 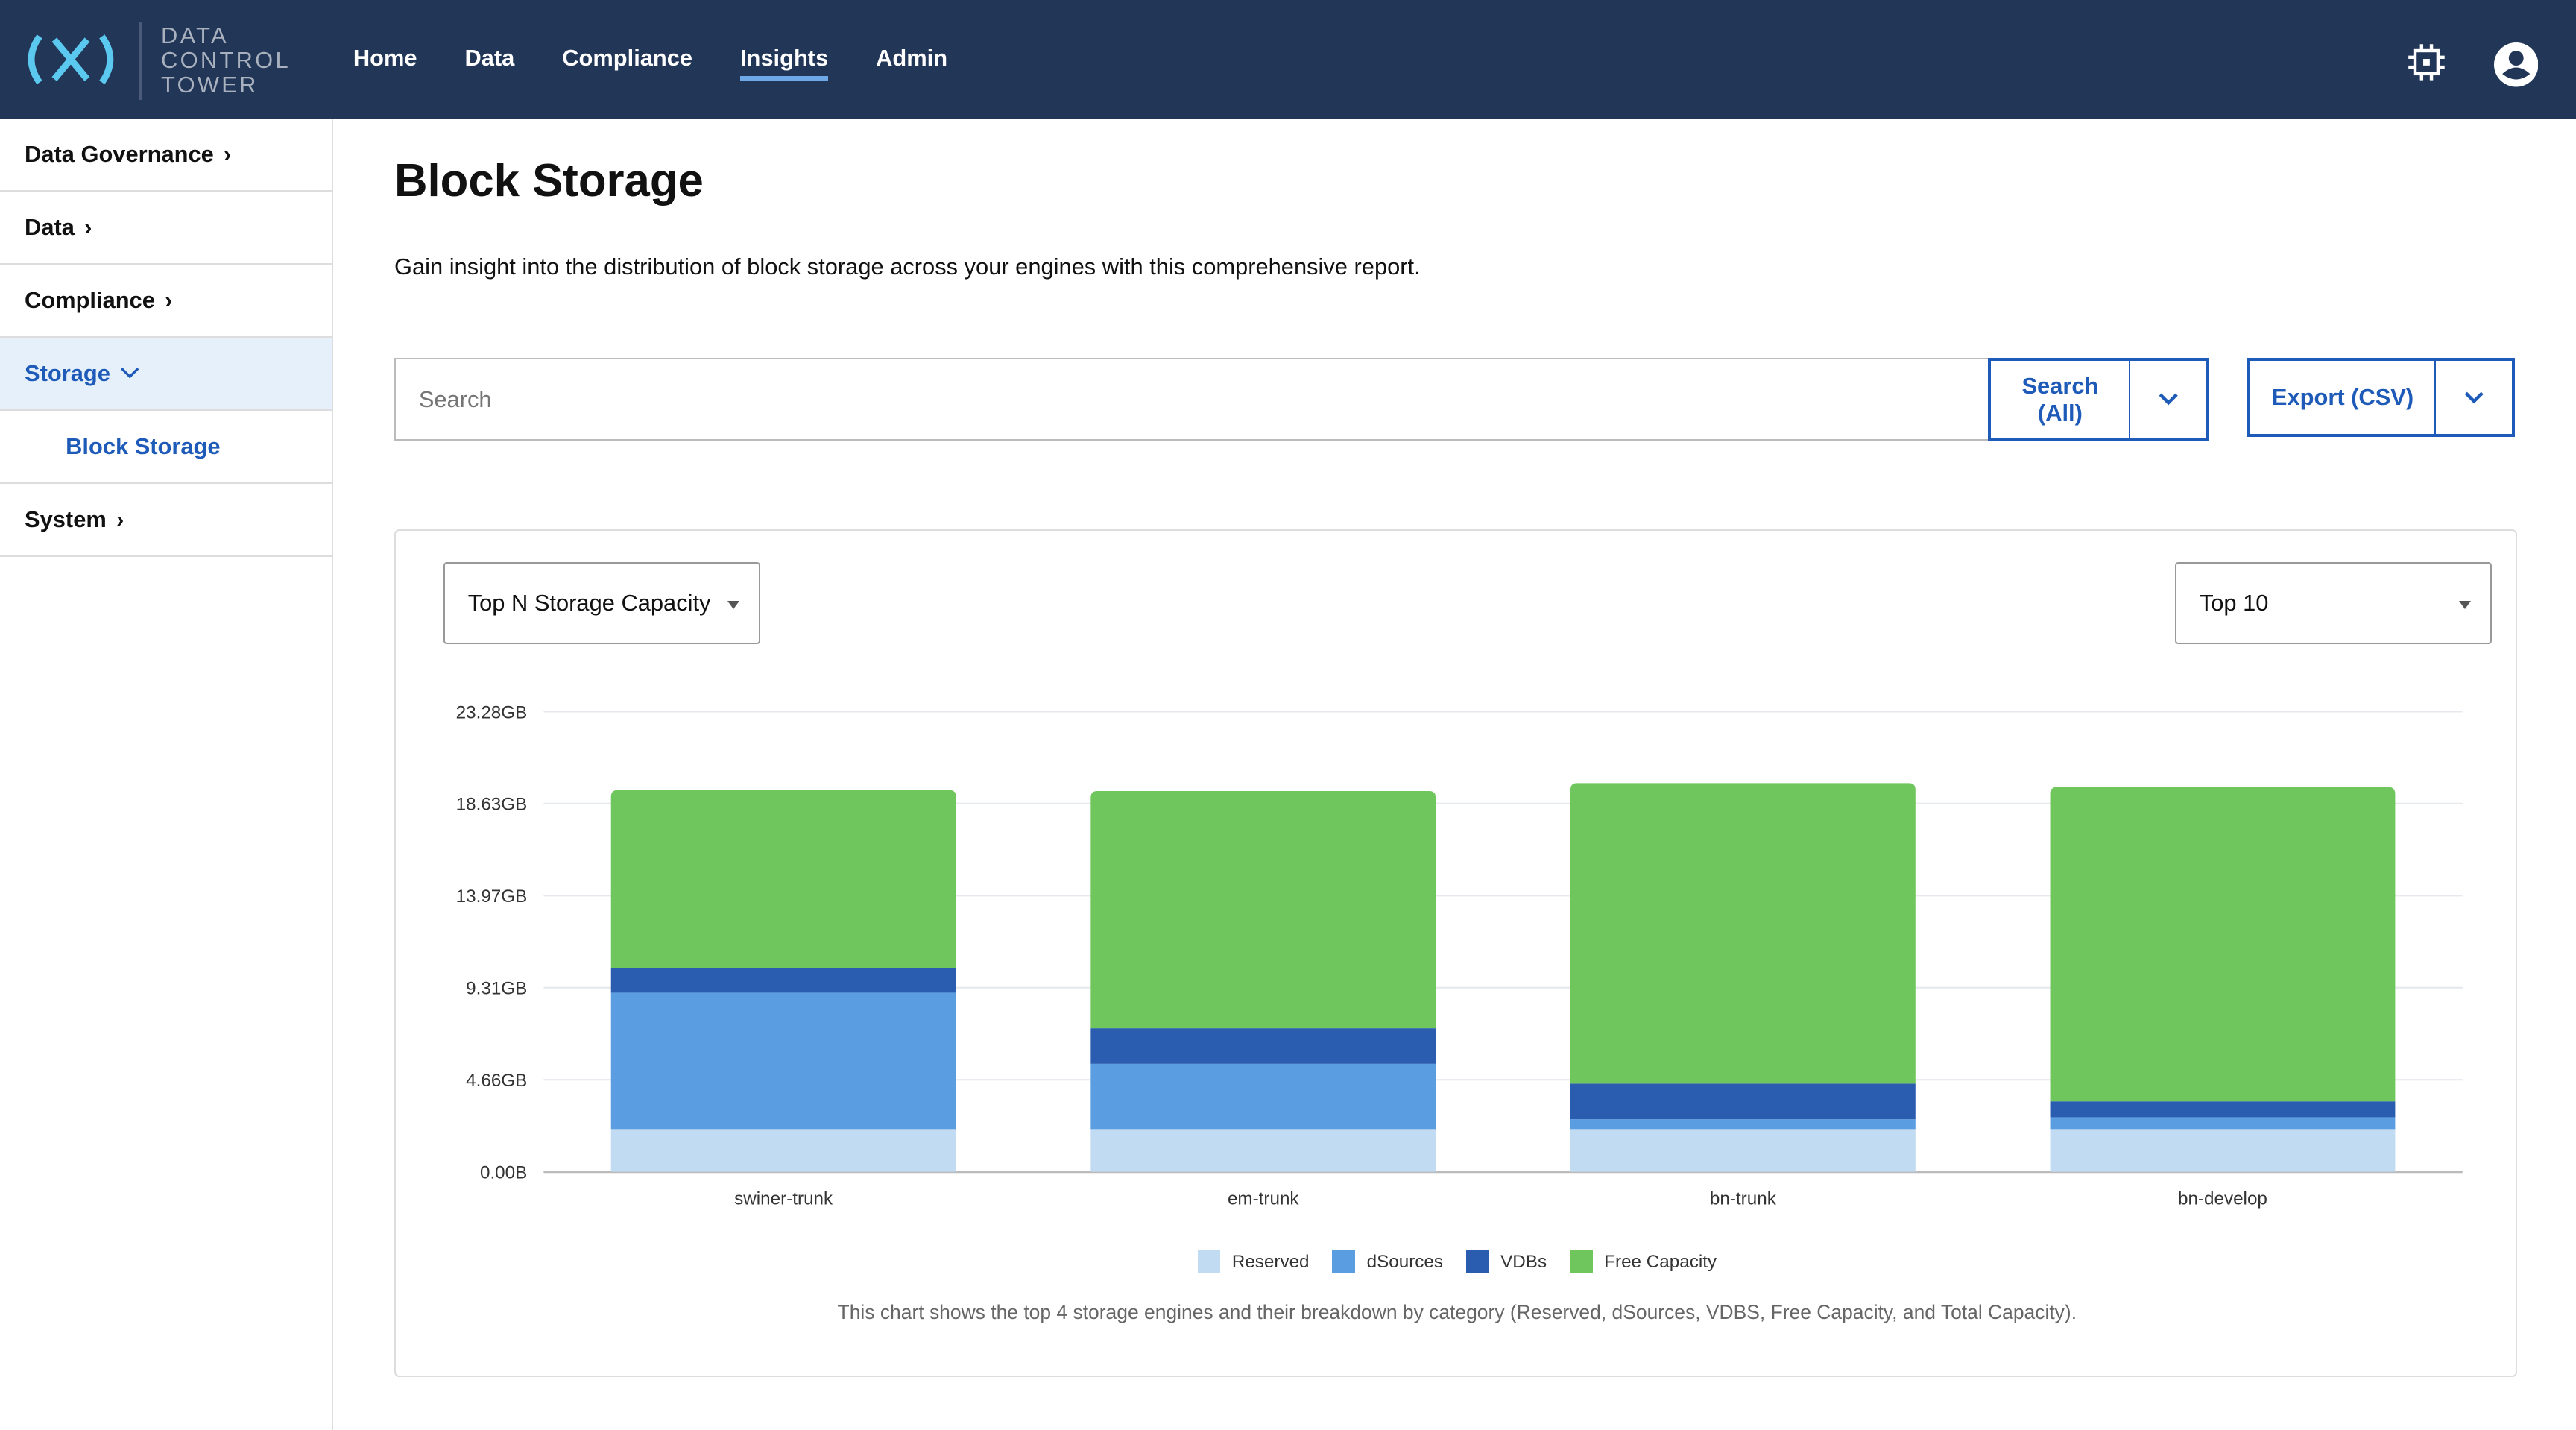 I want to click on legend-item: dSources, so click(x=1387, y=1261).